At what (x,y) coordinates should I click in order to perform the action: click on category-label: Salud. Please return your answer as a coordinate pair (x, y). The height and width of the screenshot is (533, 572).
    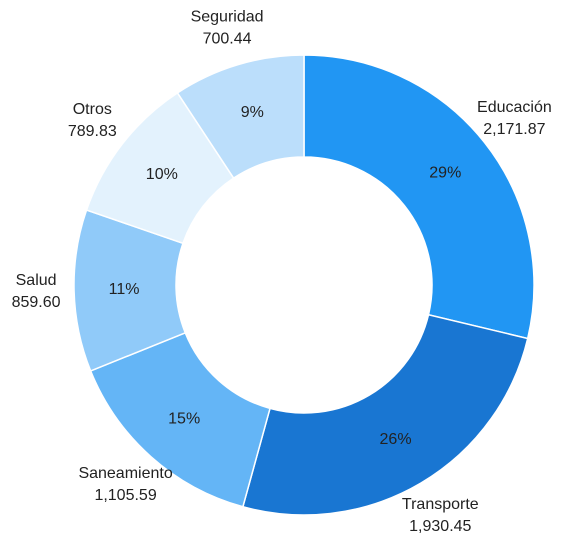
    Looking at the image, I should click on (36, 280).